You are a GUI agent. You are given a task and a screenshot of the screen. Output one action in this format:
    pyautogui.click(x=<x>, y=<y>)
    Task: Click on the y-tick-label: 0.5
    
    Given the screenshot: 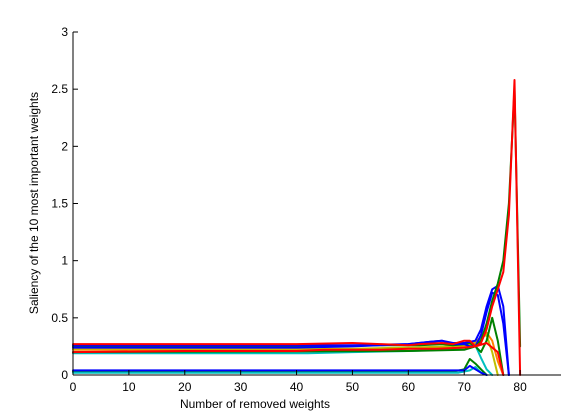 What is the action you would take?
    pyautogui.click(x=59, y=318)
    